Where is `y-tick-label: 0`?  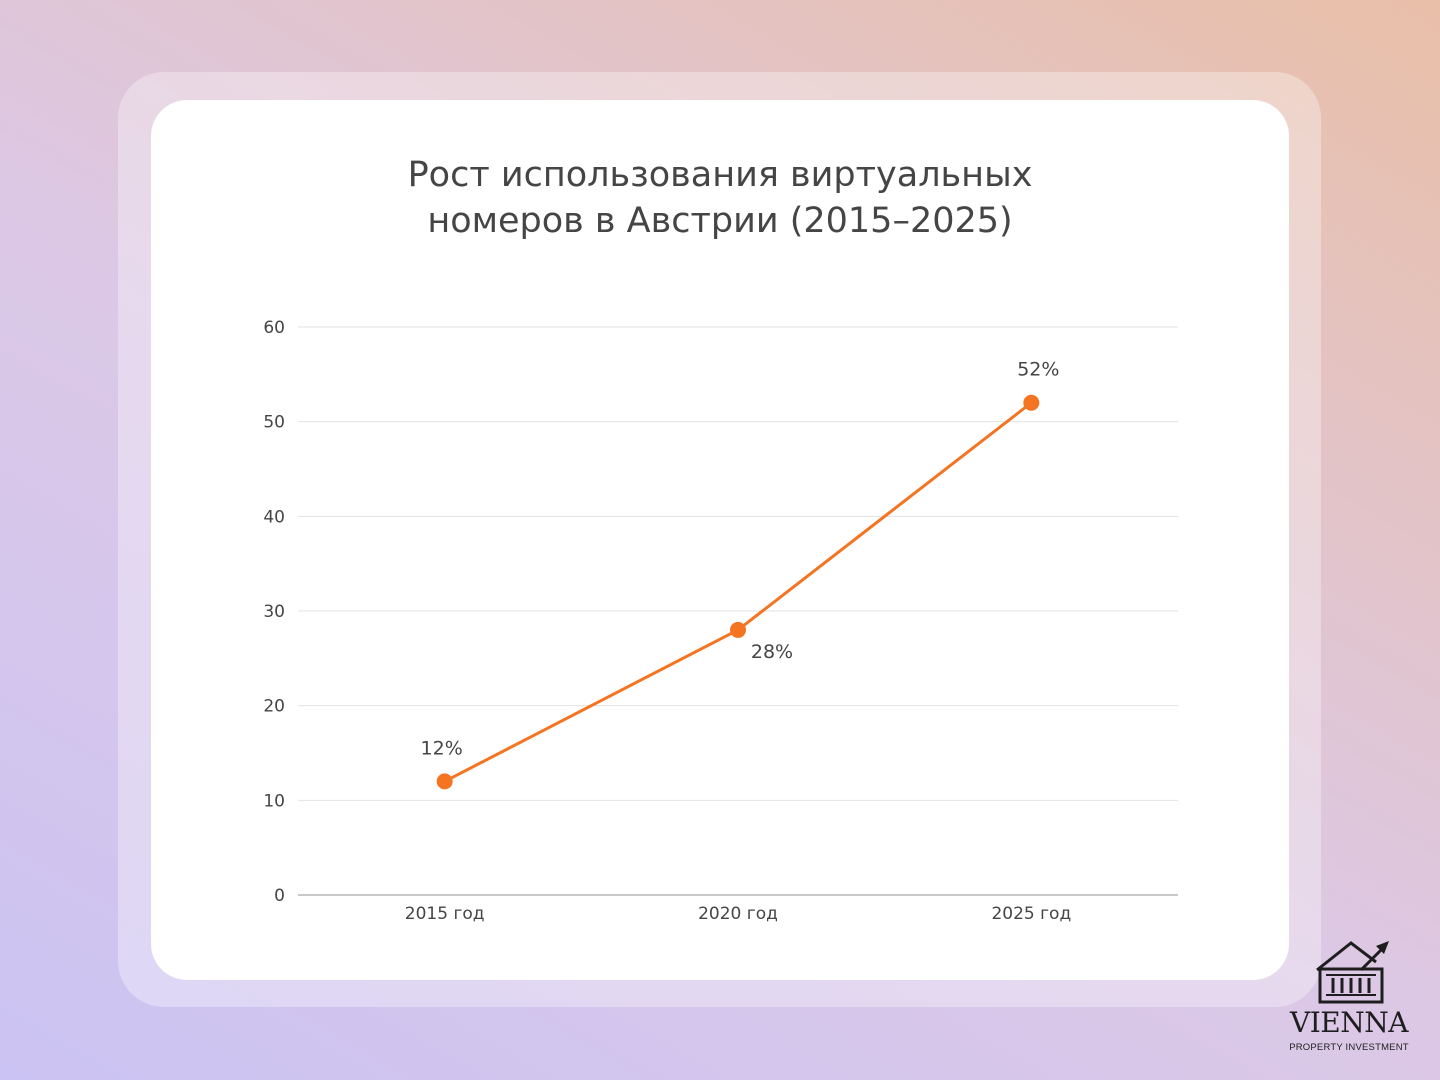
y-tick-label: 0 is located at coordinates (279, 896).